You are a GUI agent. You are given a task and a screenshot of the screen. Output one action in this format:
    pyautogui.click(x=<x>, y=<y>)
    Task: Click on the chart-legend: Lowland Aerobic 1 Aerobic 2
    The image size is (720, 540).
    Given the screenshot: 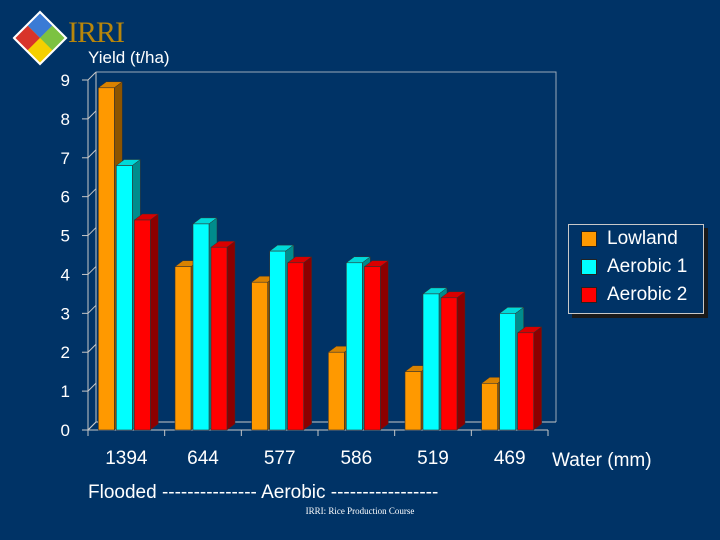 What is the action you would take?
    pyautogui.click(x=636, y=269)
    